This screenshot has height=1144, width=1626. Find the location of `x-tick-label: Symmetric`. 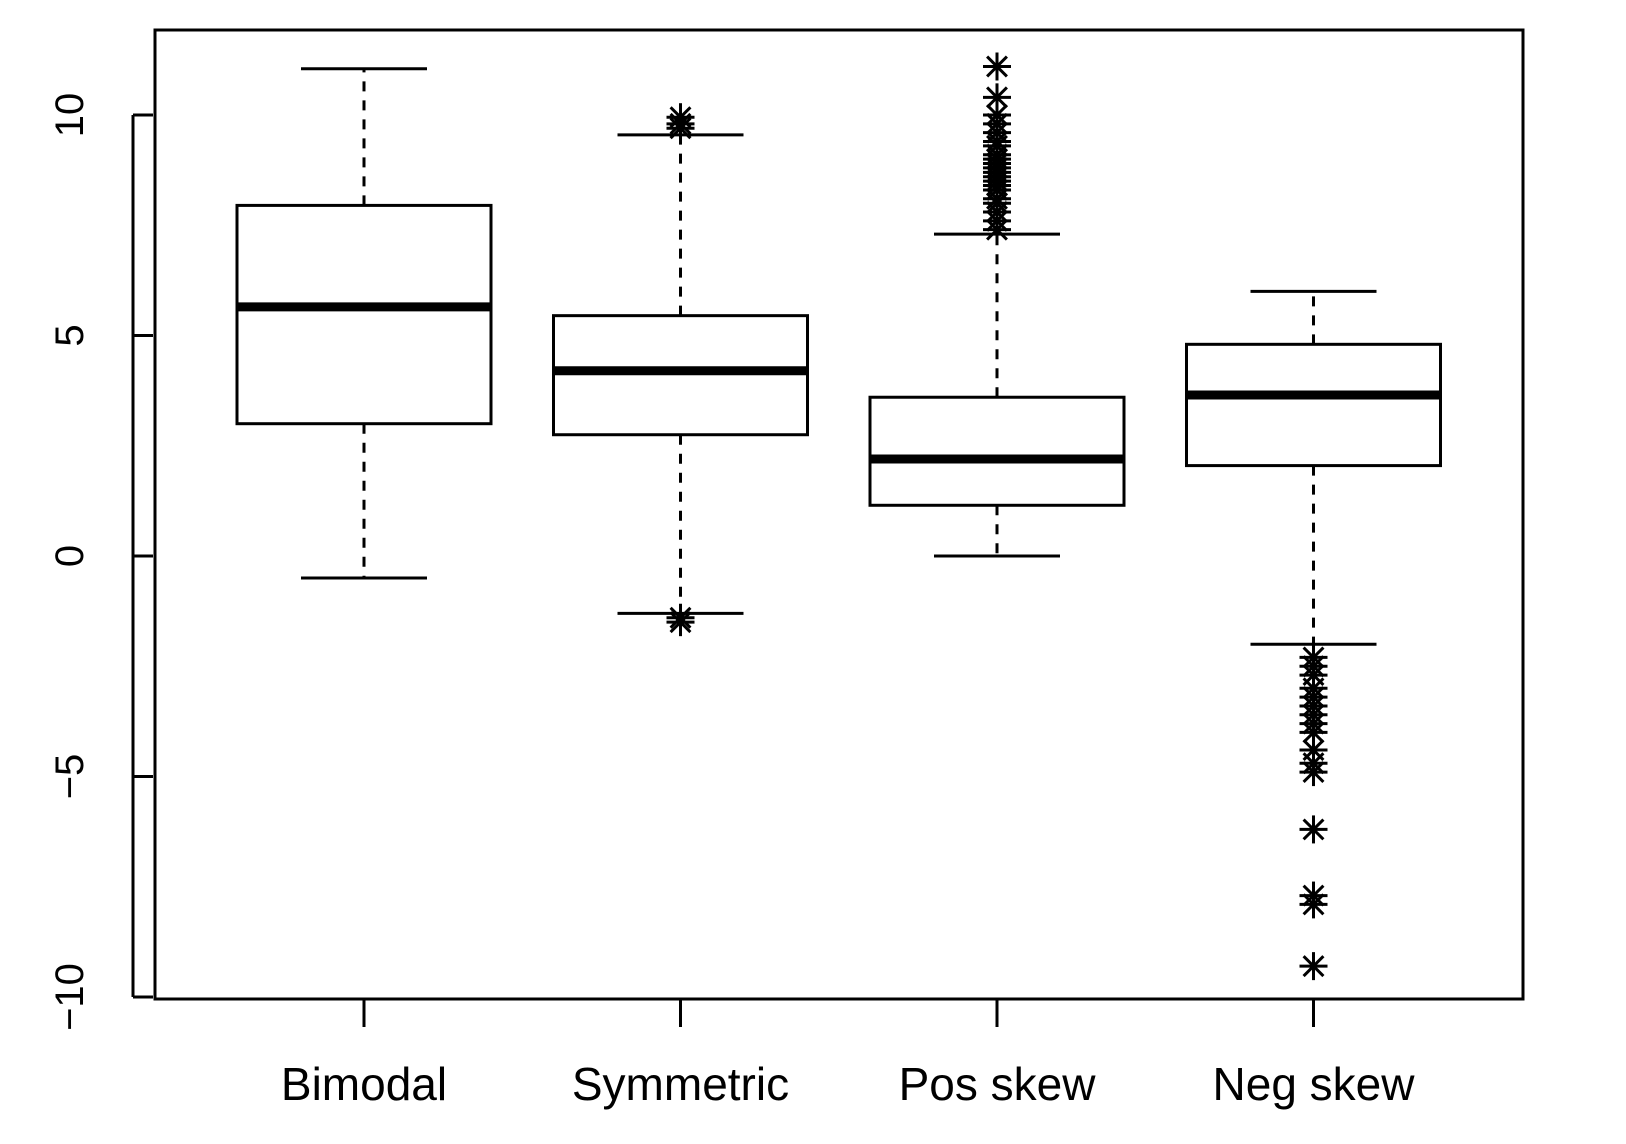

x-tick-label: Symmetric is located at coordinates (680, 1084).